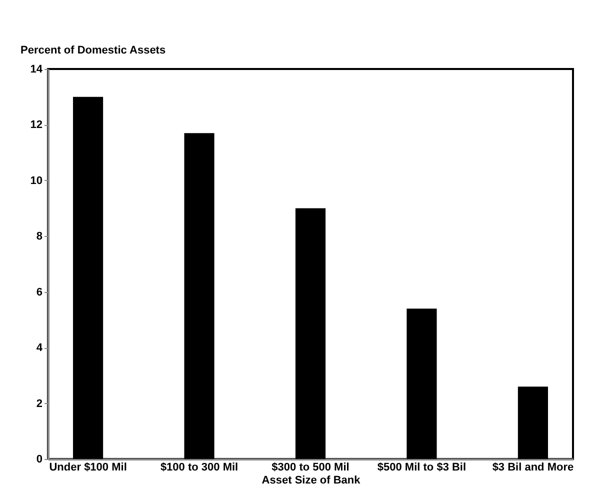  Describe the element at coordinates (39, 460) in the screenshot. I see `y-tick-label: 0` at that location.